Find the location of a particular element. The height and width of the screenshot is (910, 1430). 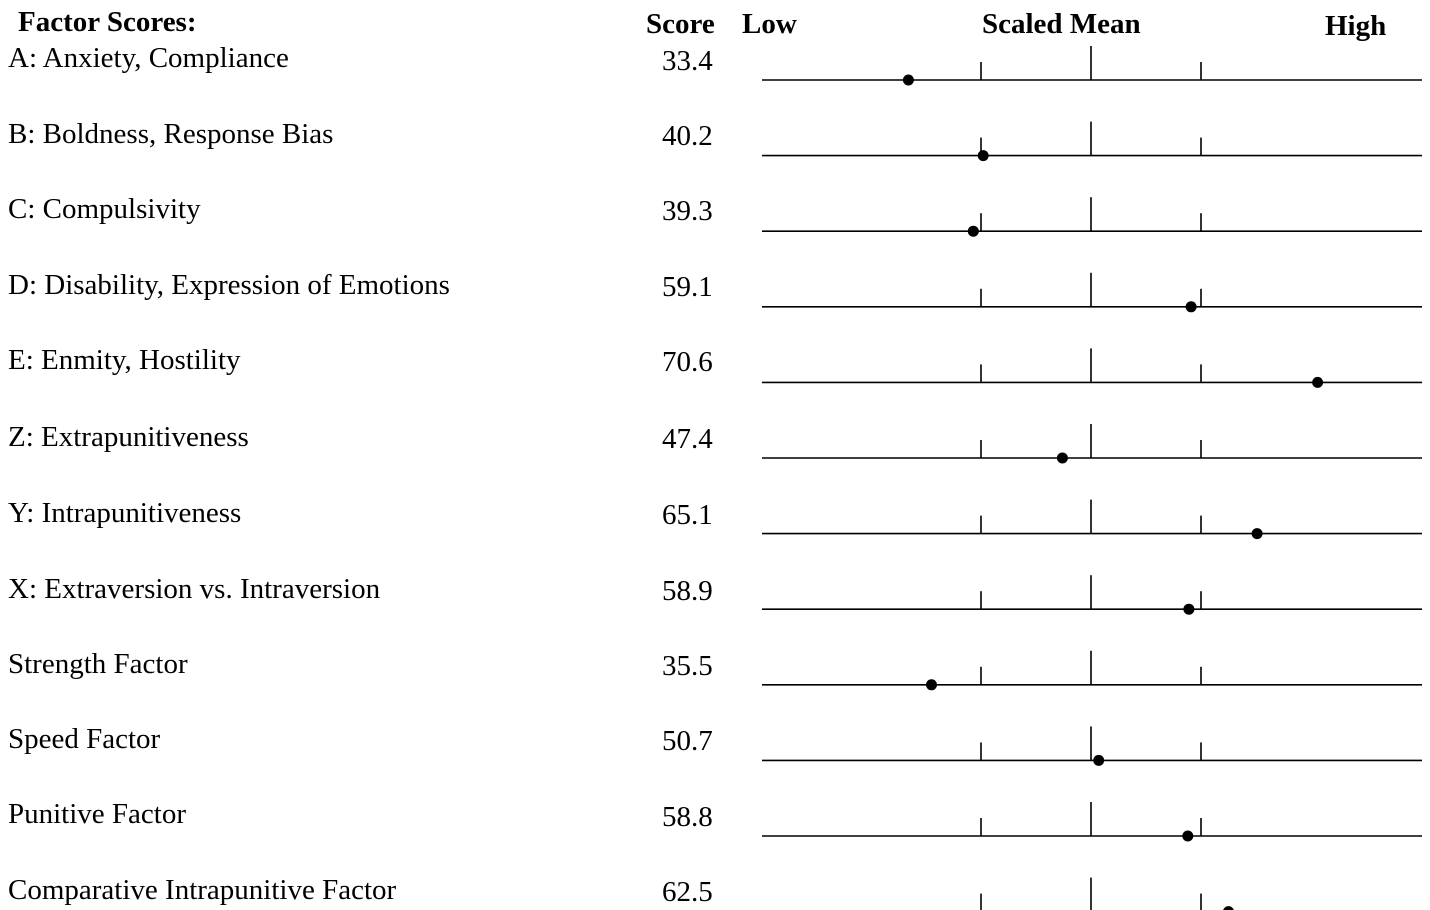

factor-scores-heading: Factor Scores: is located at coordinates (107, 22).